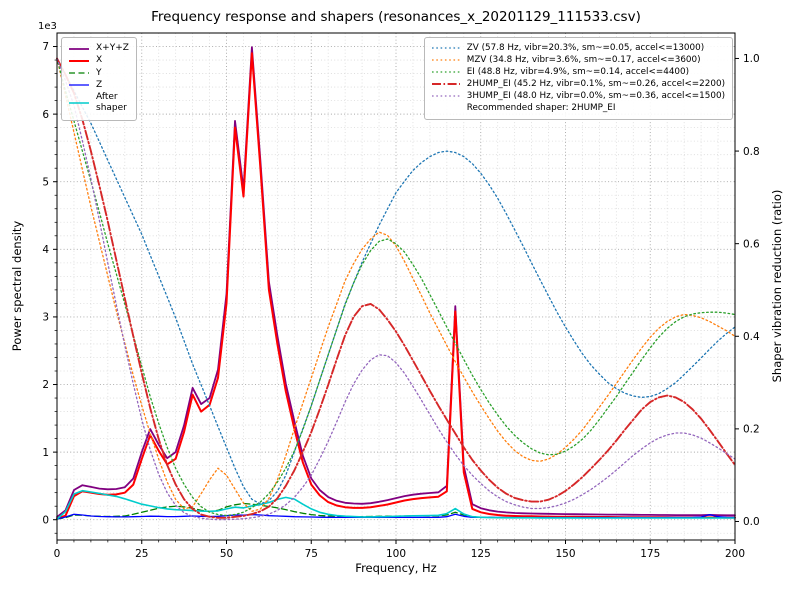 This screenshot has width=800, height=600. Describe the element at coordinates (751, 337) in the screenshot. I see `y-right-tick-label: 0.4` at that location.